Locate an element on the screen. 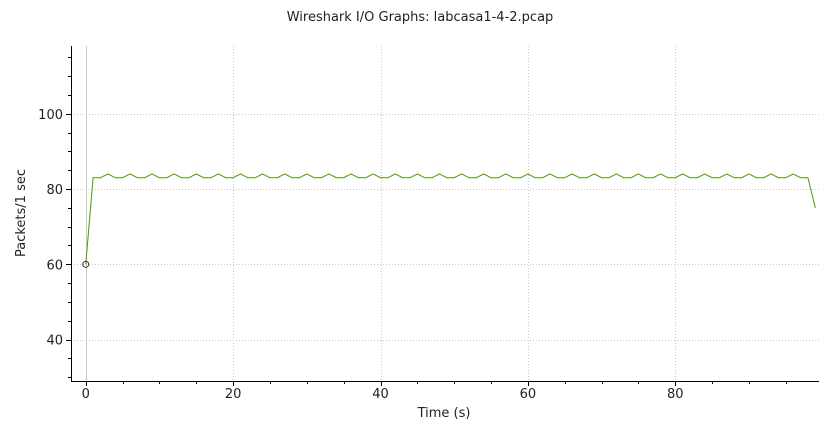 This screenshot has width=839, height=432. x-tick-label: 80 is located at coordinates (675, 394).